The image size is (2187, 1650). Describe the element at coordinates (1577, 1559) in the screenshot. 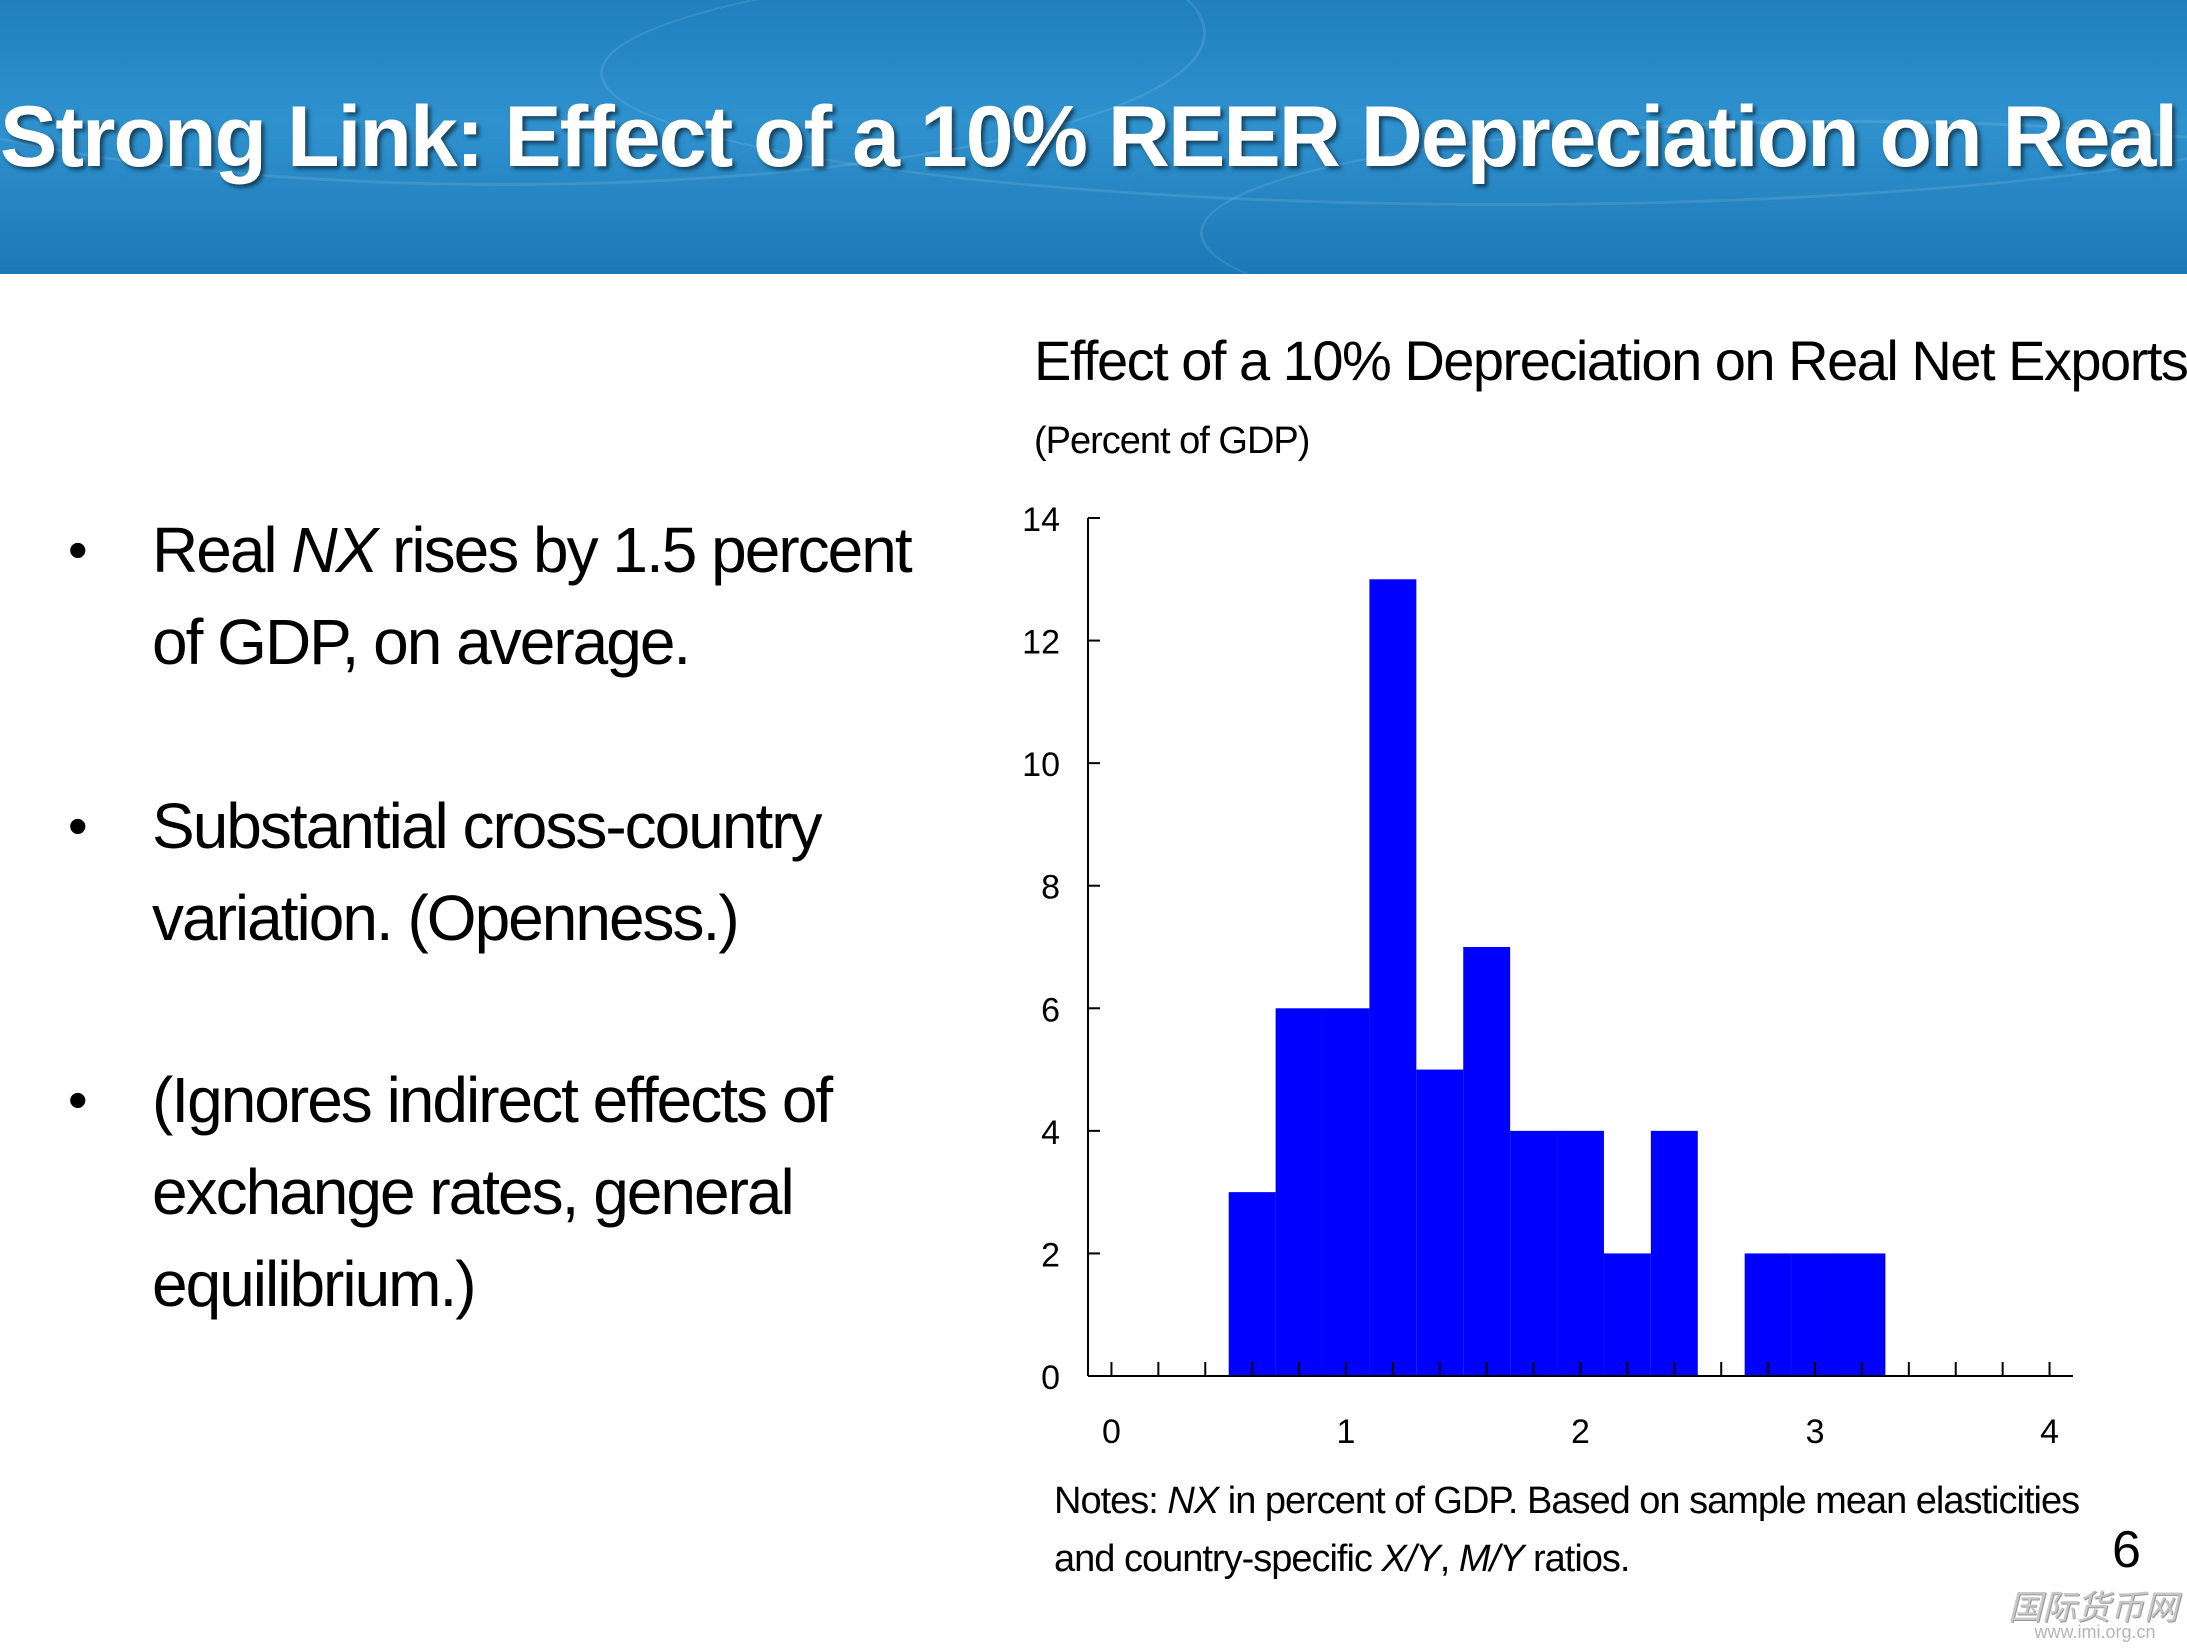

I see `notes-text: ratios.` at that location.